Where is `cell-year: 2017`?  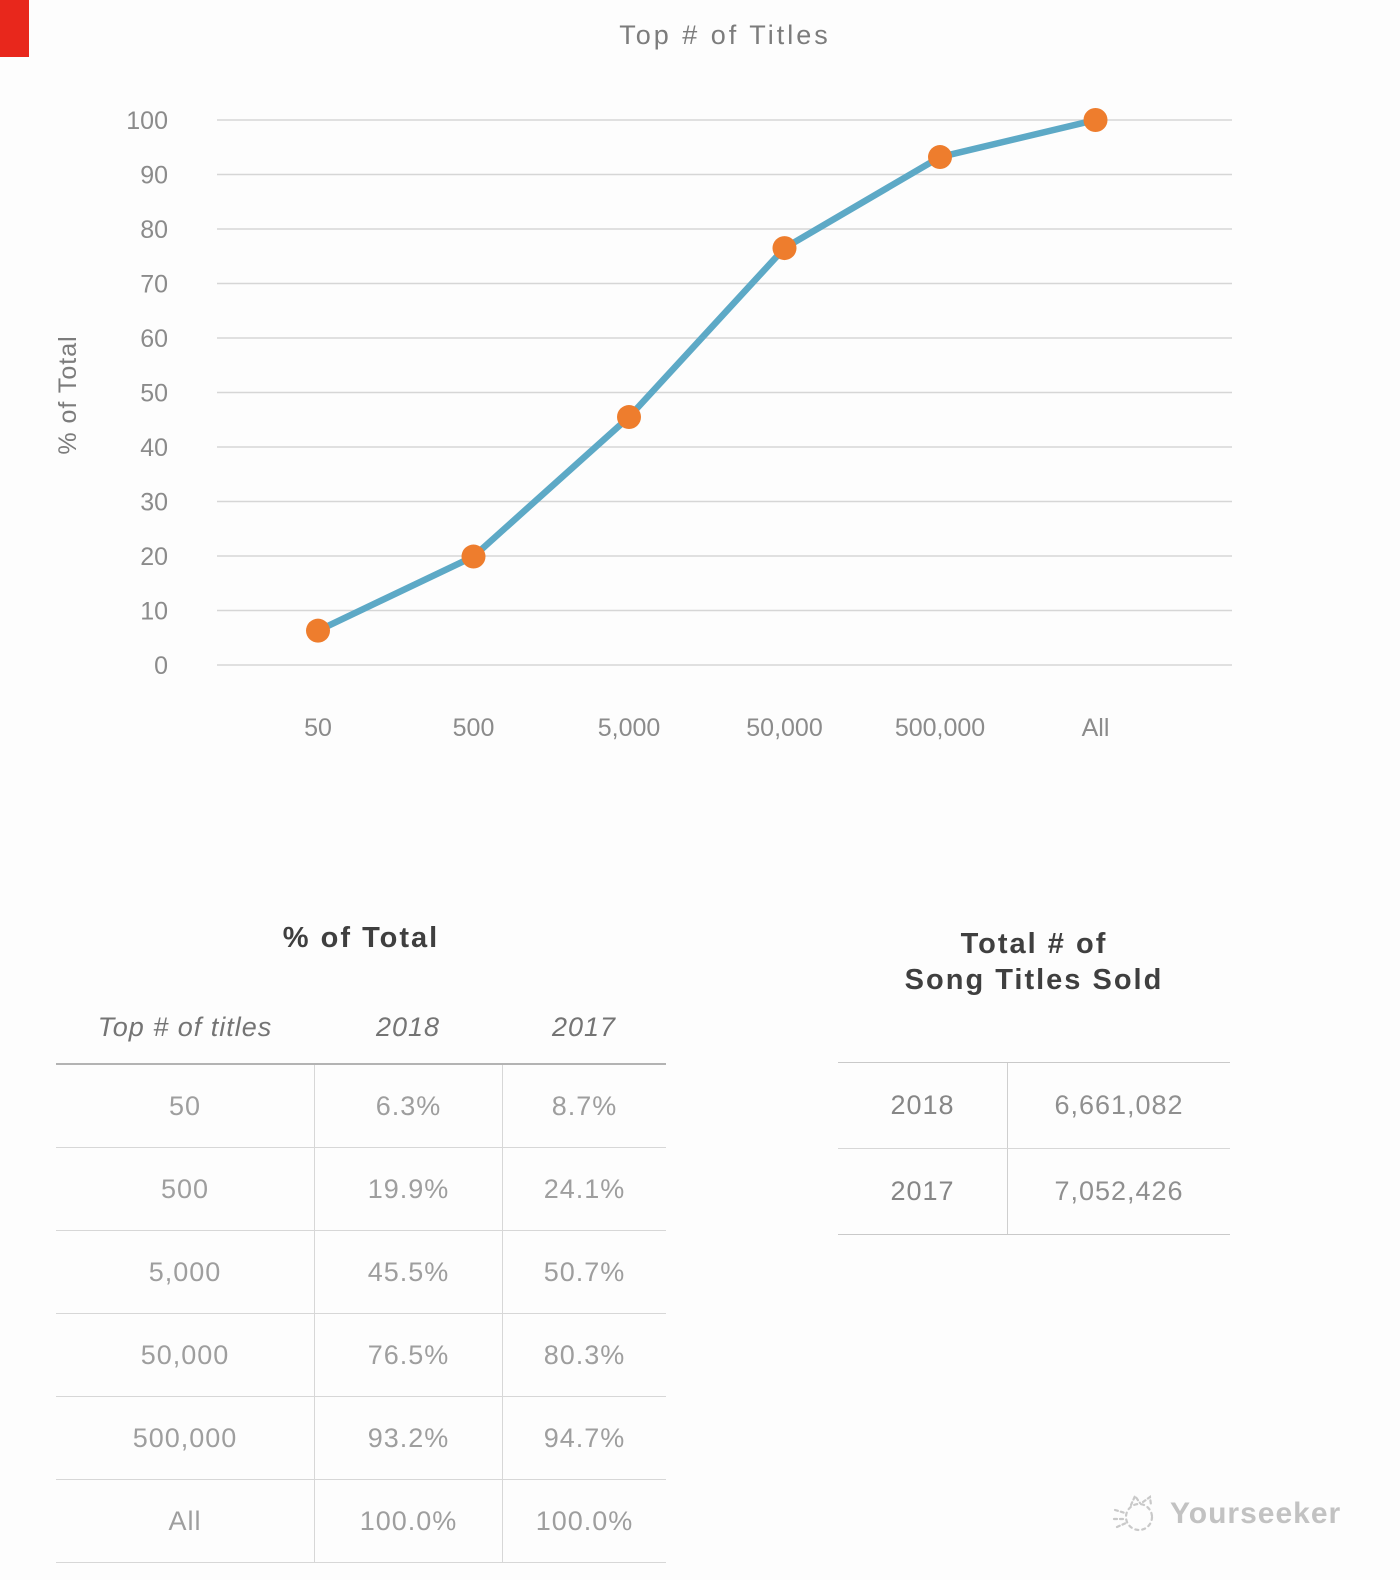 cell-year: 2017 is located at coordinates (922, 1191).